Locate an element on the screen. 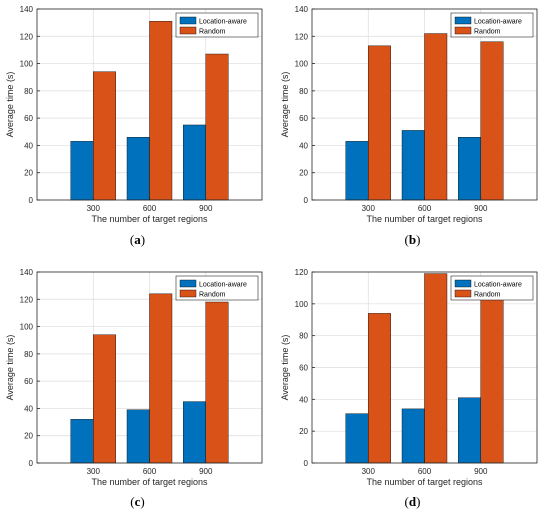  caption-b-label: b is located at coordinates (412, 239).